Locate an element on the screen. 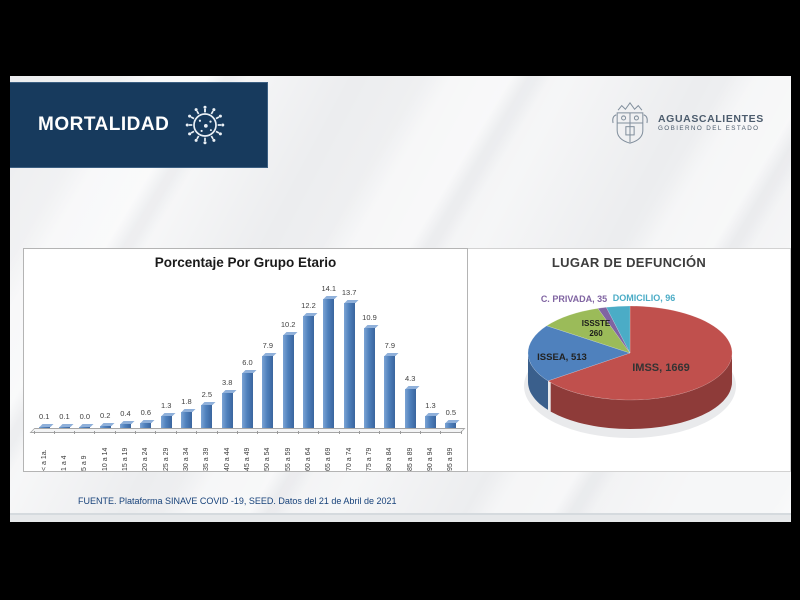 The image size is (800, 600). bar-group: 1.3 is located at coordinates (430, 353).